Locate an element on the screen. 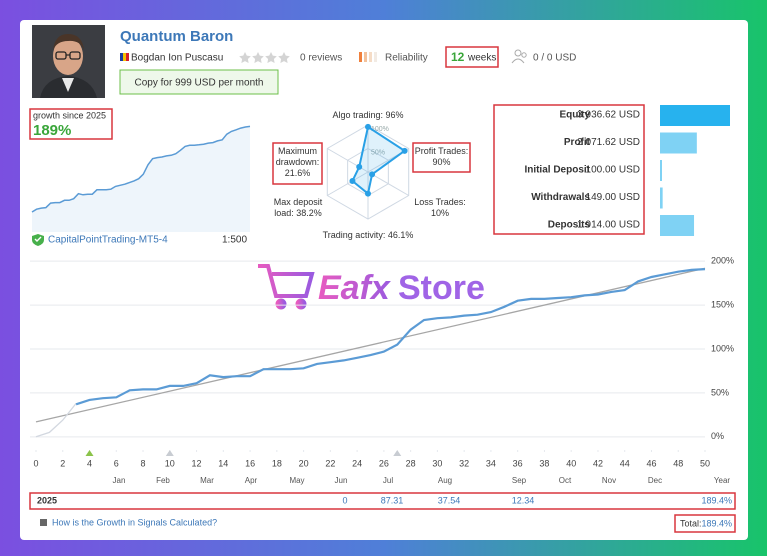 The height and width of the screenshot is (556, 767). stat-value: 3 936.62 USD is located at coordinates (608, 115).